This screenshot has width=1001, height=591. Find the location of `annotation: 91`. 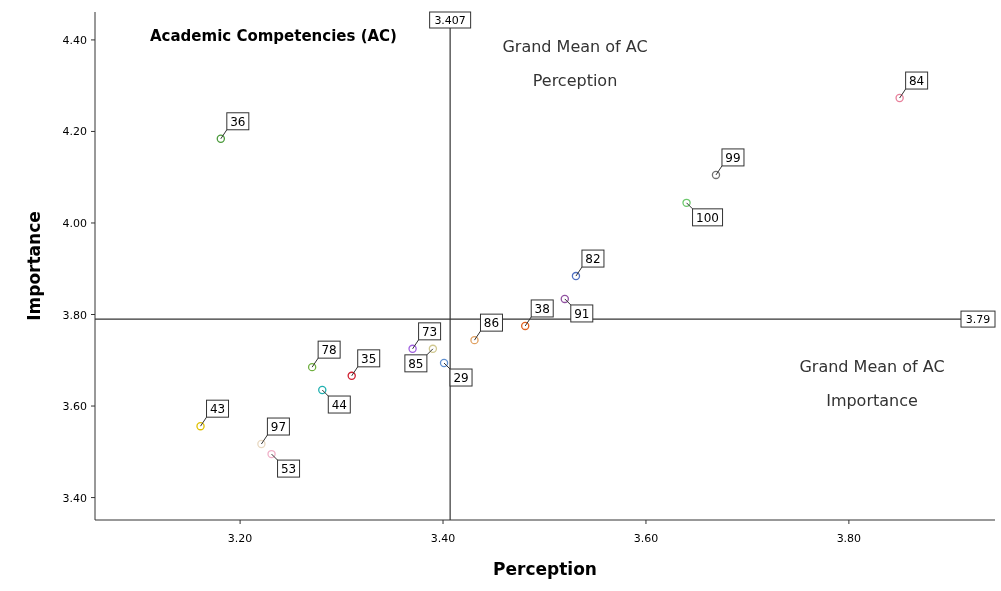

annotation: 91 is located at coordinates (582, 313).